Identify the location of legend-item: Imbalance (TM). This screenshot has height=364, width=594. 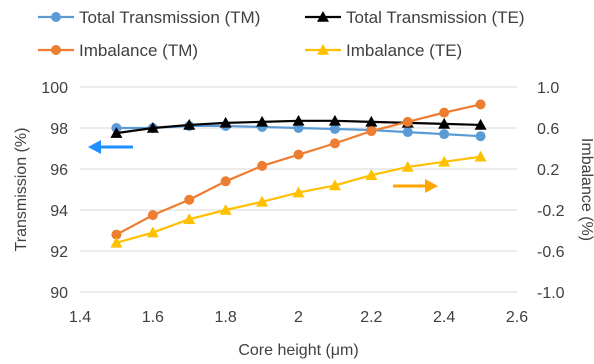
(118, 50).